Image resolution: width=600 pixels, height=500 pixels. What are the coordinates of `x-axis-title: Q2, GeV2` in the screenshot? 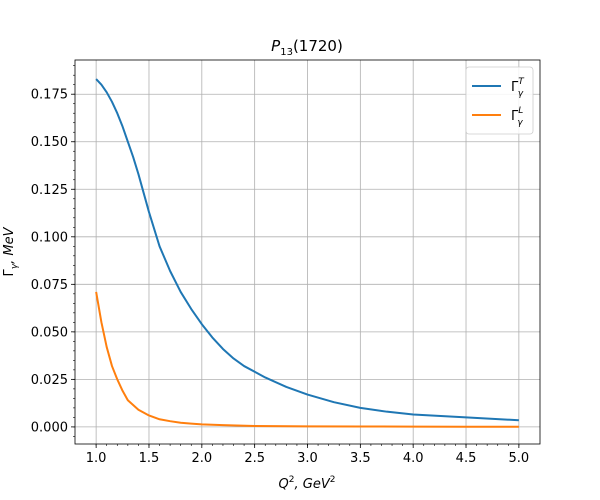 It's located at (307, 483).